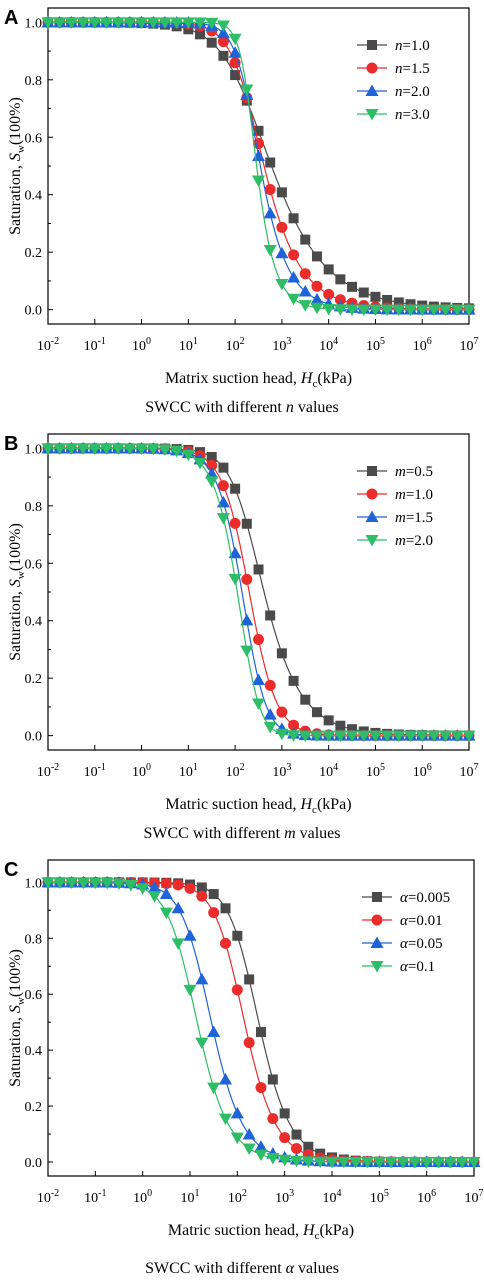  Describe the element at coordinates (17, 1018) in the screenshot. I see `y-axis-title: Saturation, Sw(100%)` at that location.